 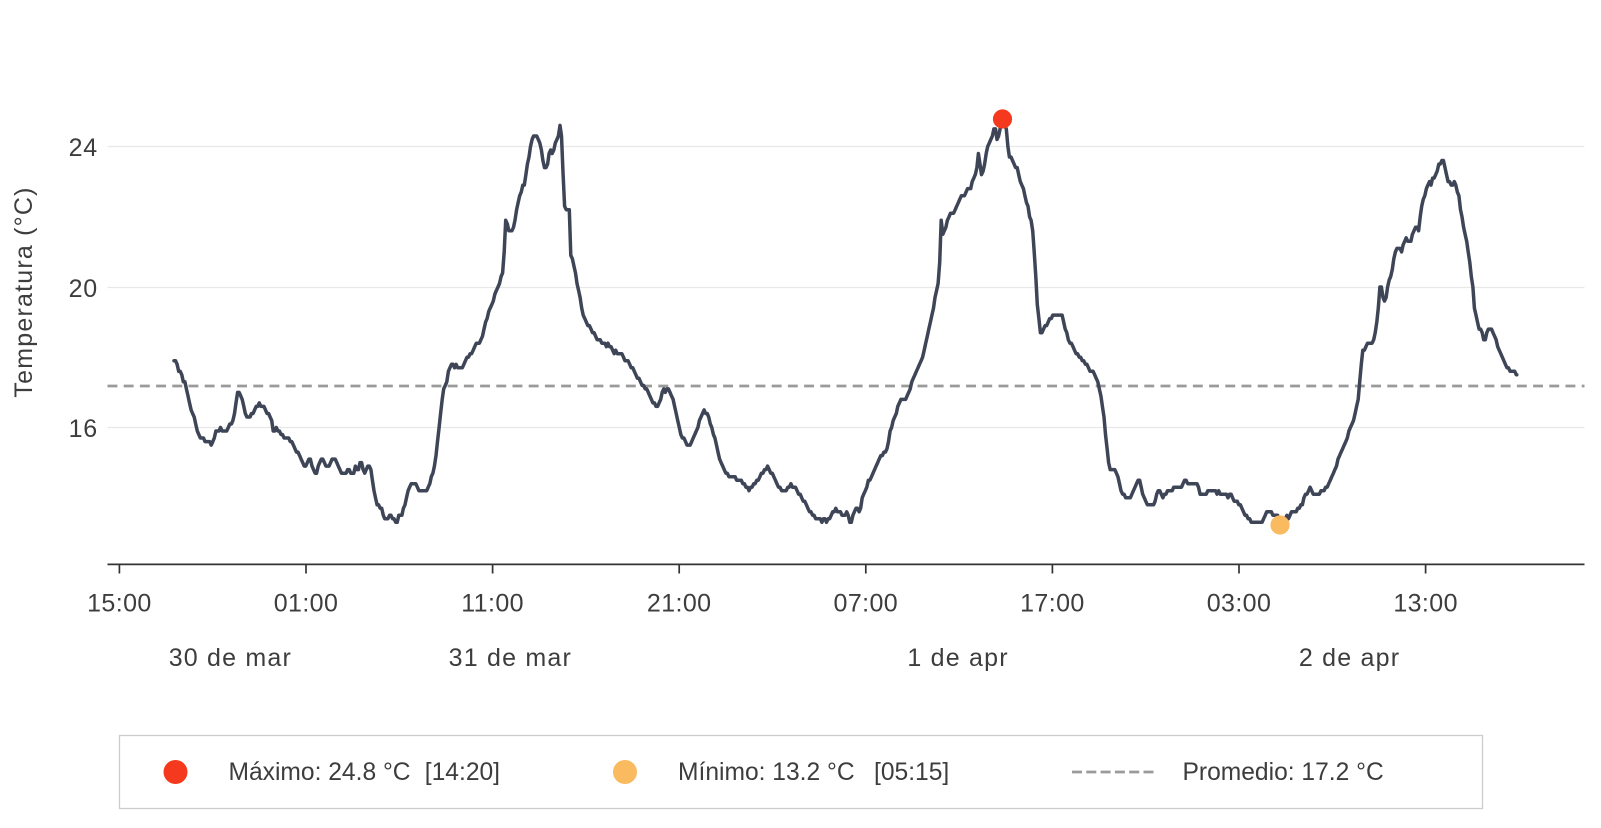 What do you see at coordinates (766, 772) in the screenshot?
I see `svg-text: Mínimo: 13.2 °C` at bounding box center [766, 772].